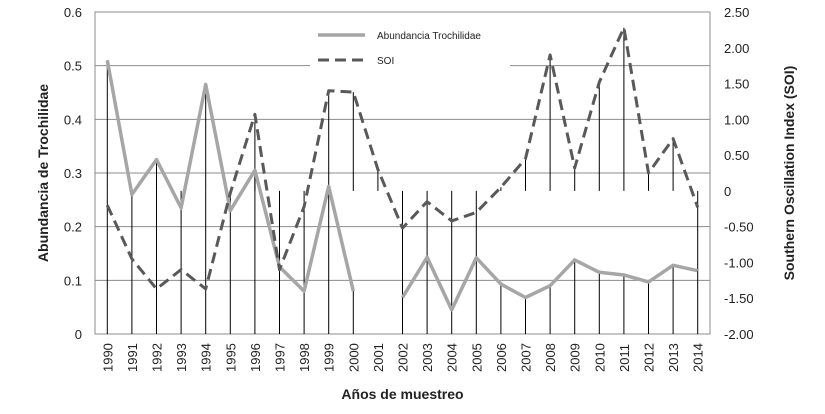  What do you see at coordinates (206, 357) in the screenshot?
I see `x-tick-label: 1994` at bounding box center [206, 357].